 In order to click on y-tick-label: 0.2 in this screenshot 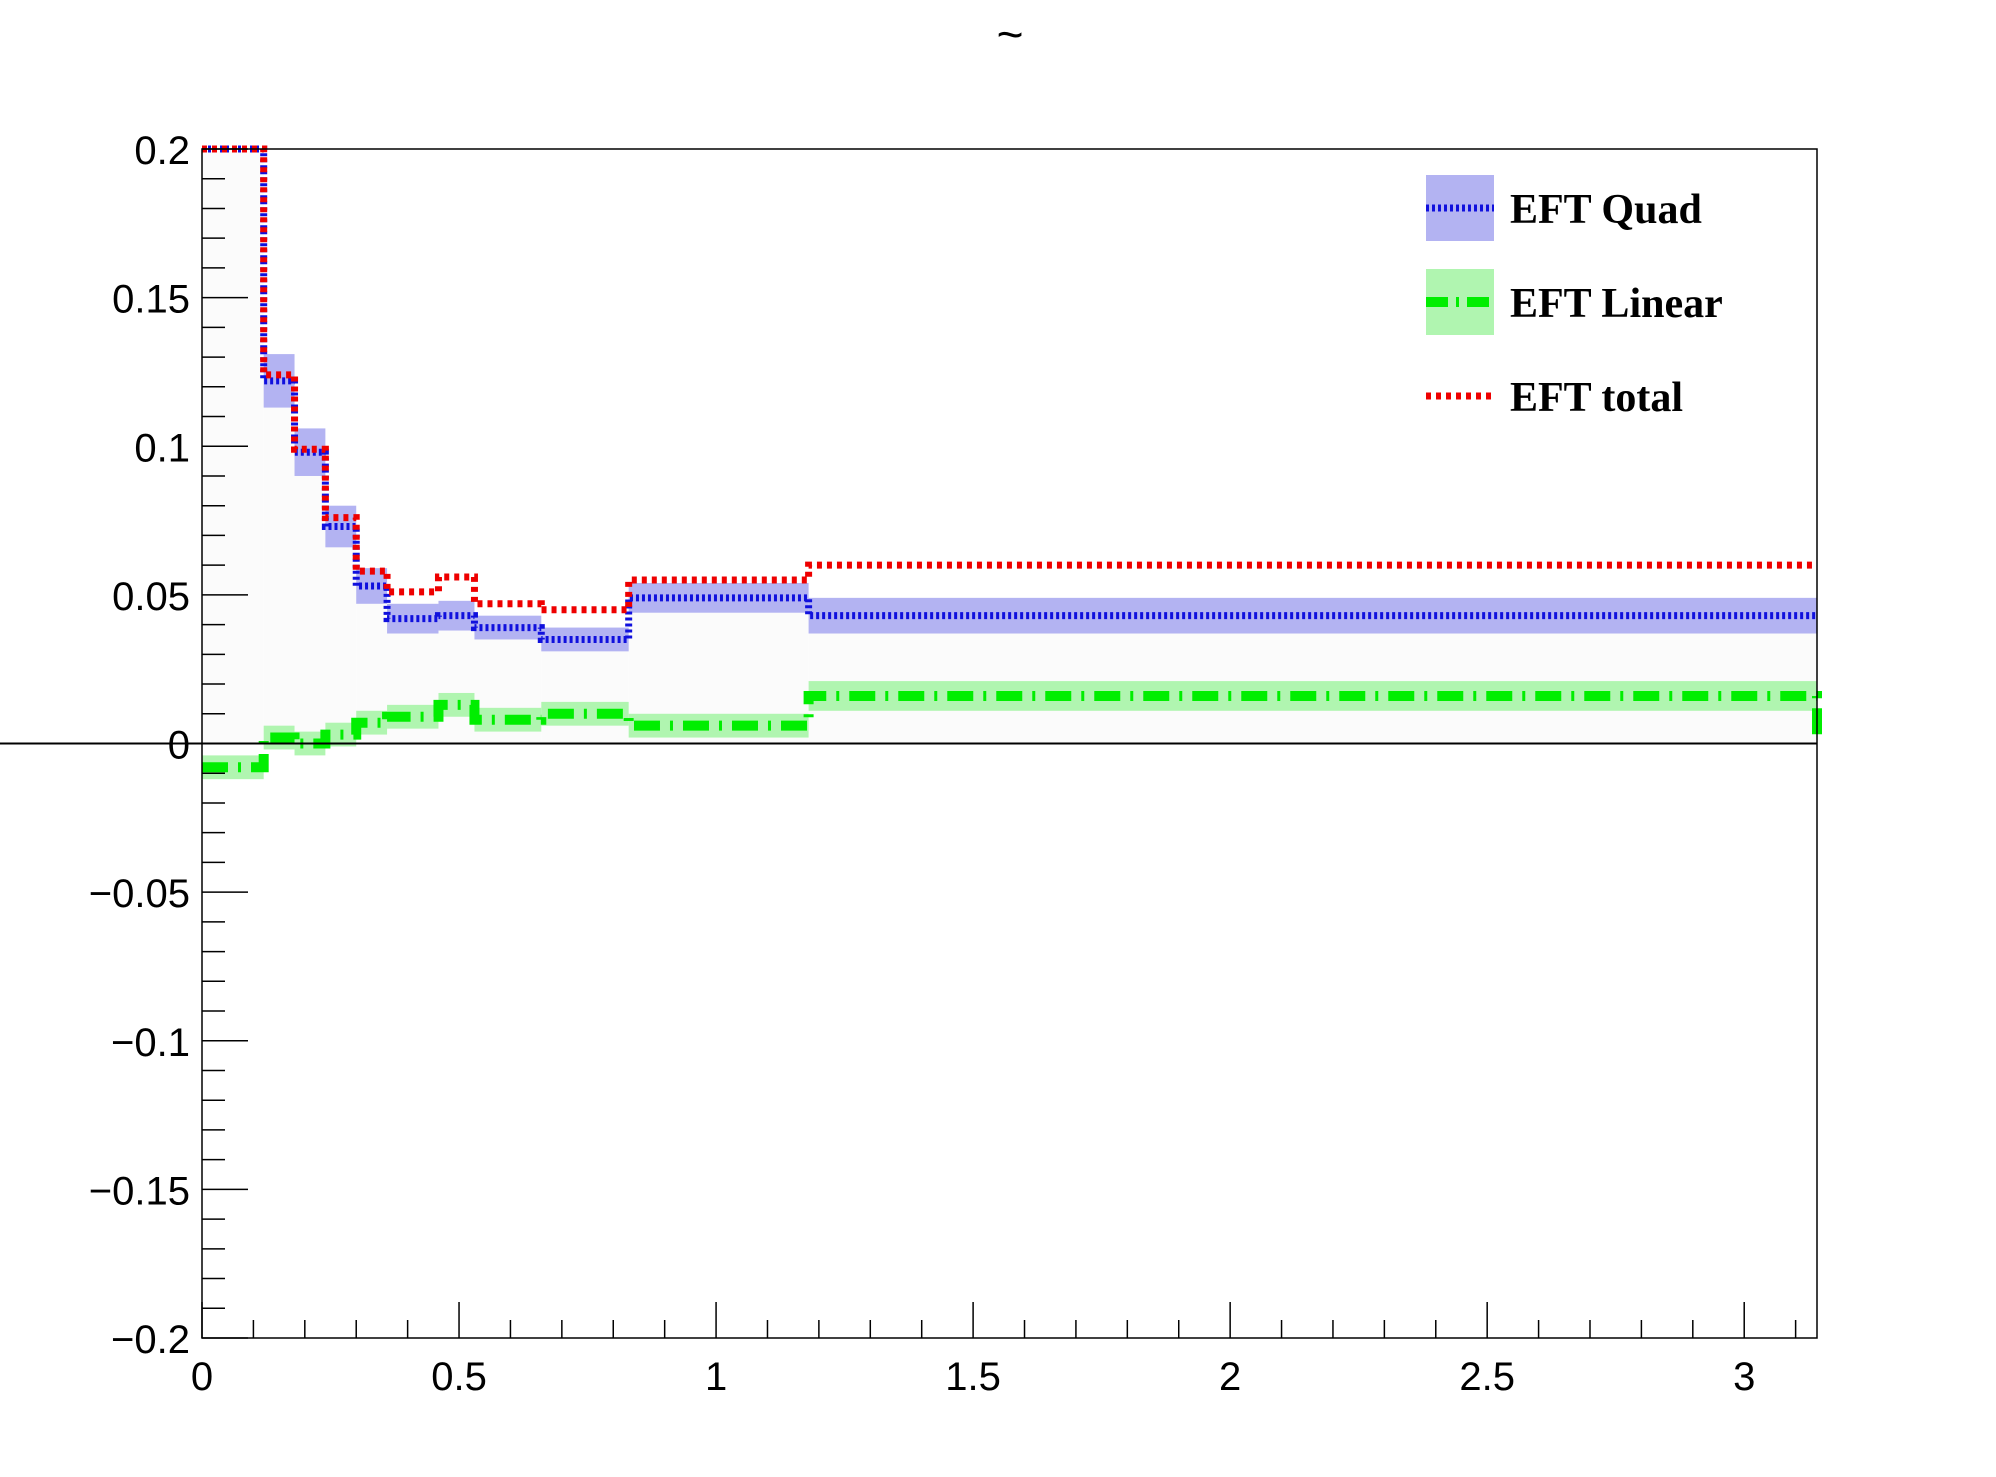, I will do `click(162, 151)`.